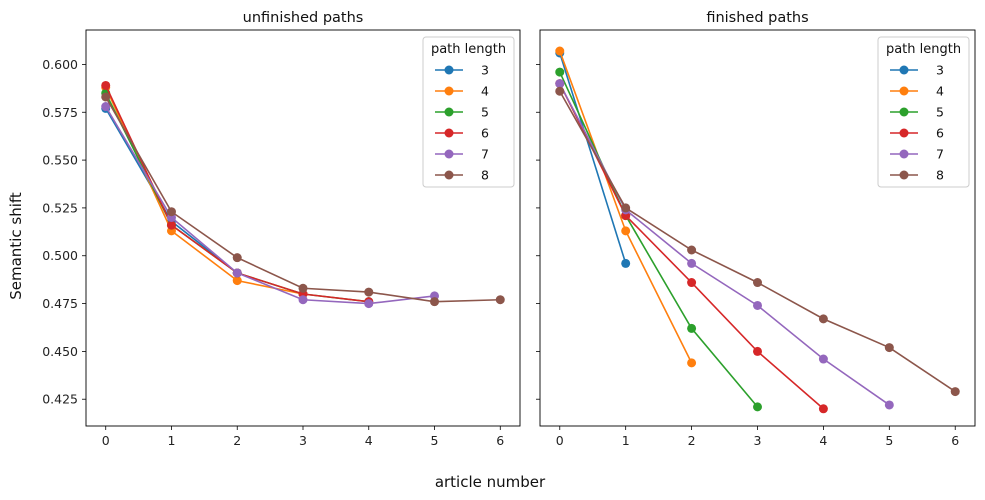 The image size is (985, 500). Describe the element at coordinates (490, 482) in the screenshot. I see `x-axis-label: article number` at that location.